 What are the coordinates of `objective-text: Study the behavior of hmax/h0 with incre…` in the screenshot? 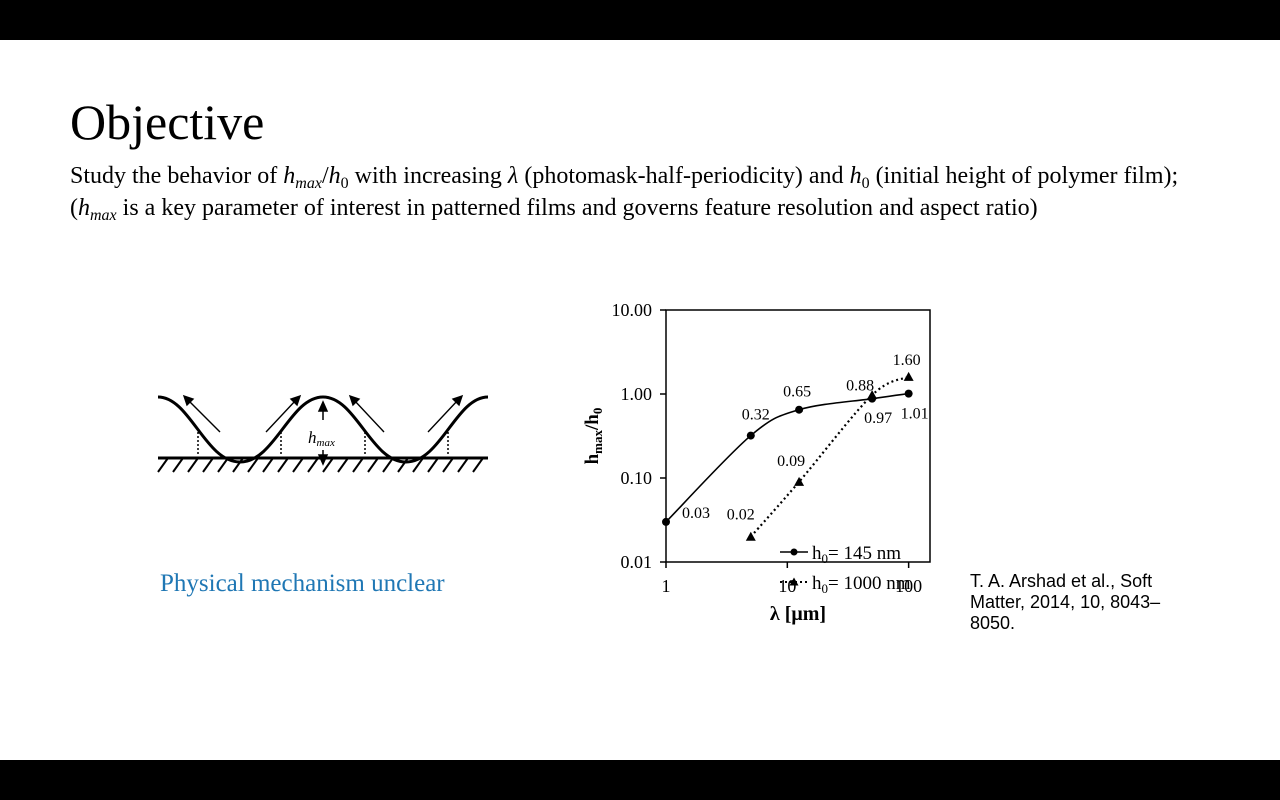 It's located at (645, 192).